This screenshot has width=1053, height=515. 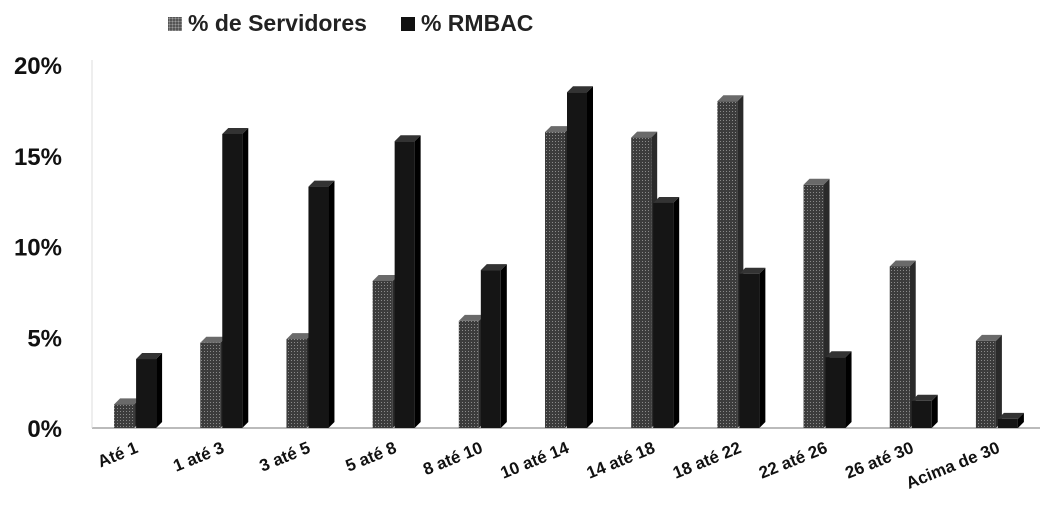 What do you see at coordinates (44, 338) in the screenshot?
I see `y-tick-label: 5%` at bounding box center [44, 338].